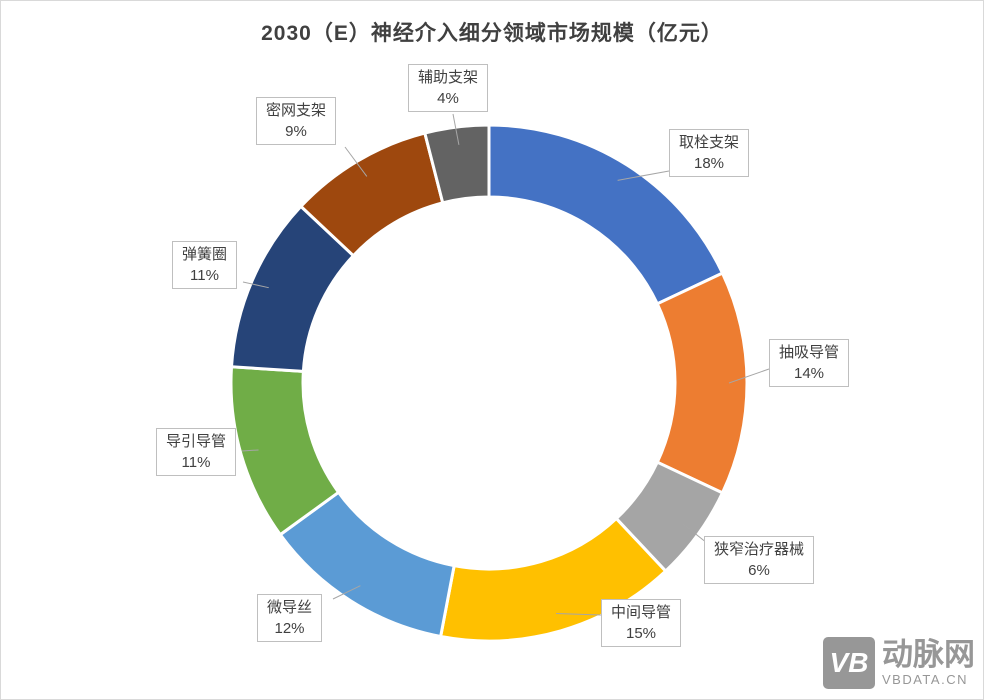 This screenshot has height=700, width=984. I want to click on slice-label-pct: 18%, so click(709, 163).